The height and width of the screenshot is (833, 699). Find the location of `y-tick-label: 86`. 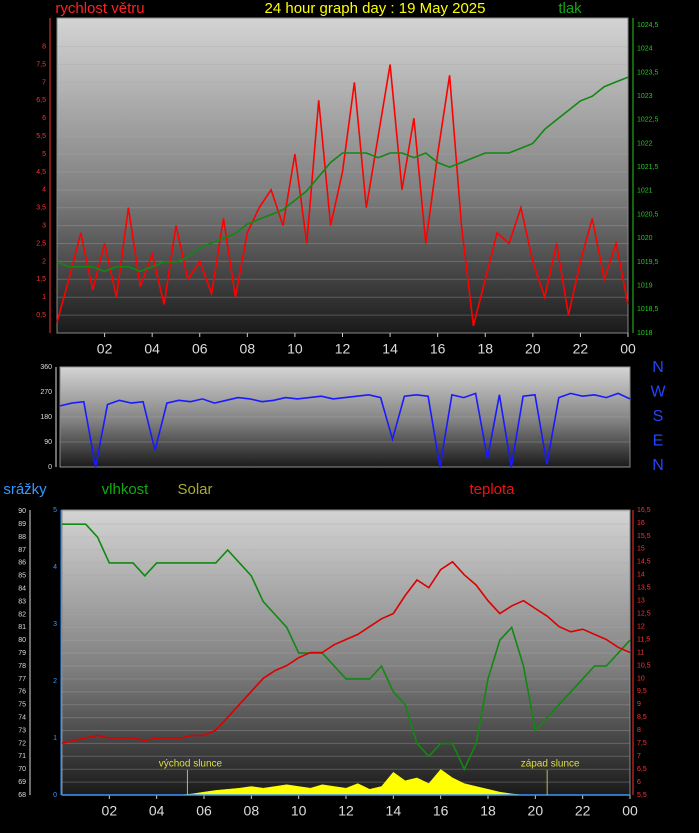

y-tick-label: 86 is located at coordinates (22, 563).